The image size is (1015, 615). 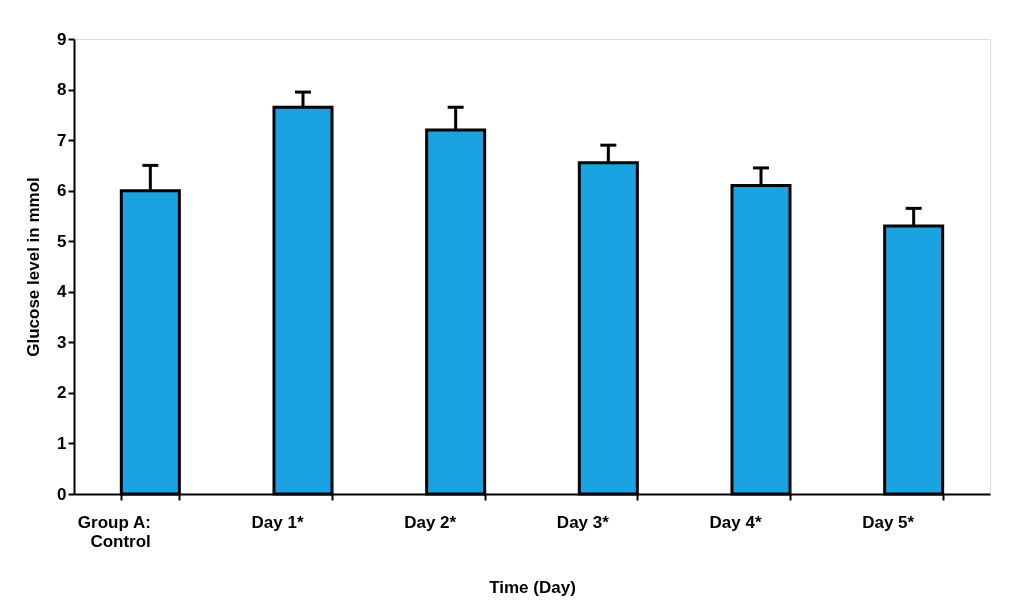 What do you see at coordinates (62, 393) in the screenshot?
I see `y-tick-label: 2` at bounding box center [62, 393].